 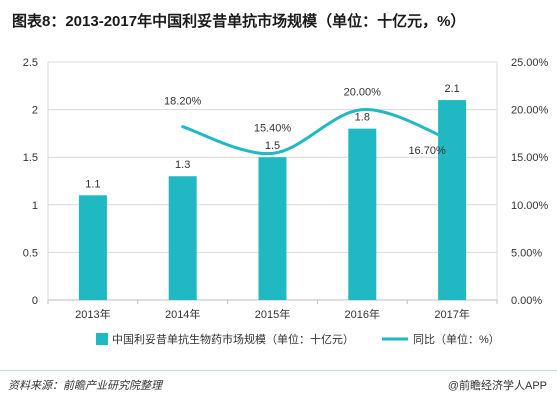 I want to click on y-right-tick-label: 5.00%, so click(x=526, y=253).